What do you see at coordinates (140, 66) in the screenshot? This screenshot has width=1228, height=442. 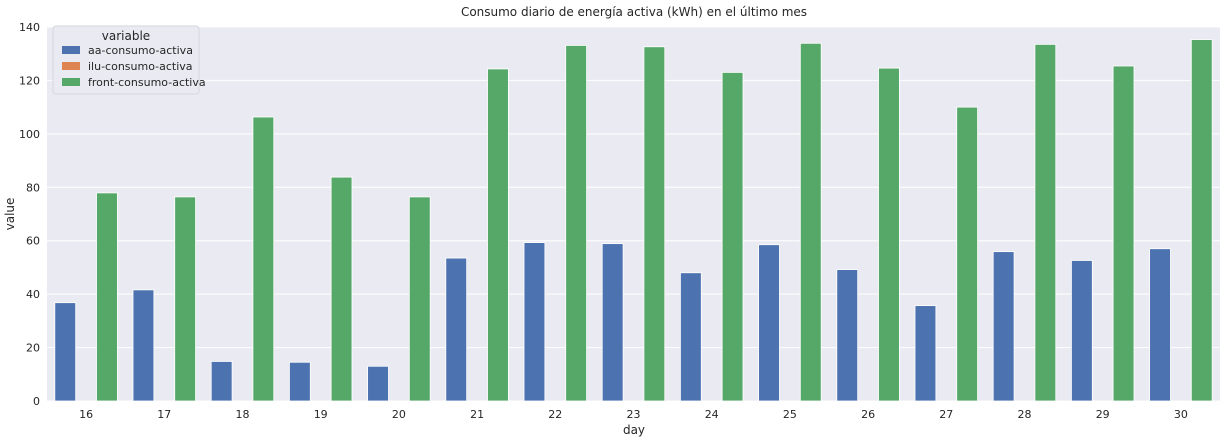 I see `legend-label: ilu-consumo-activa` at bounding box center [140, 66].